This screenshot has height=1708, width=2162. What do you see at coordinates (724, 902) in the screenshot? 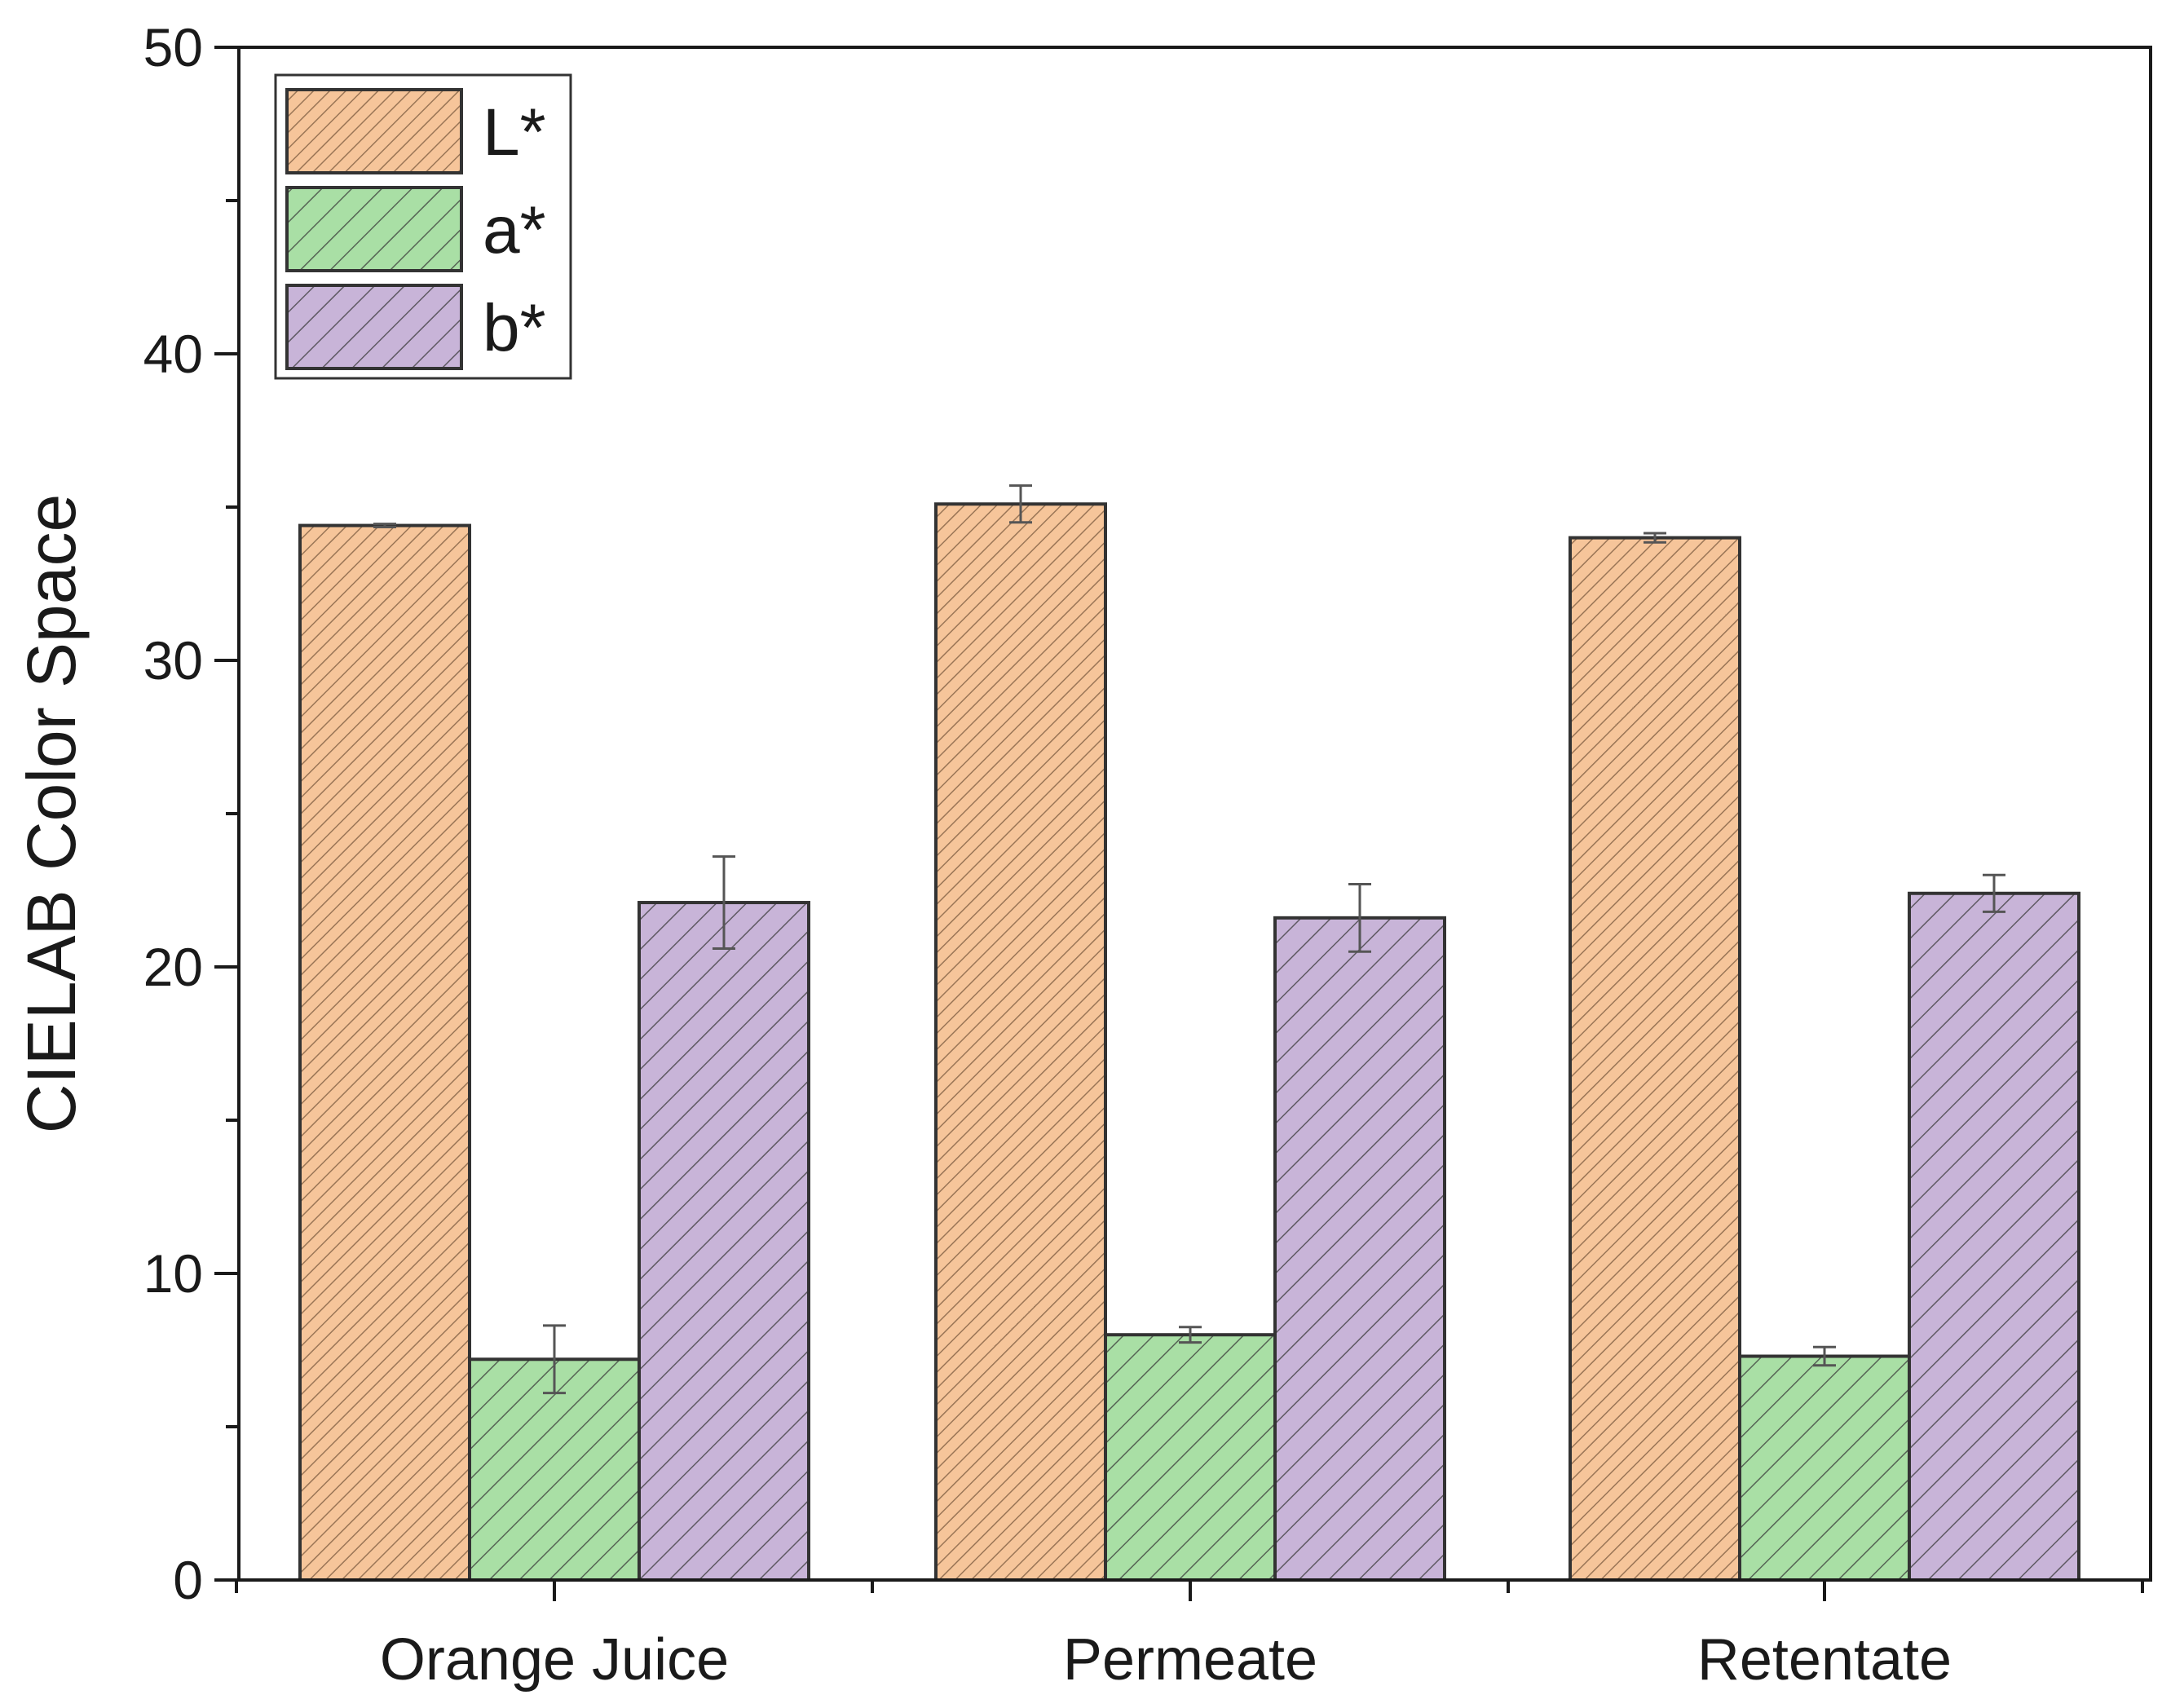
I see `error-bar-b-star-orange-juice` at bounding box center [724, 902].